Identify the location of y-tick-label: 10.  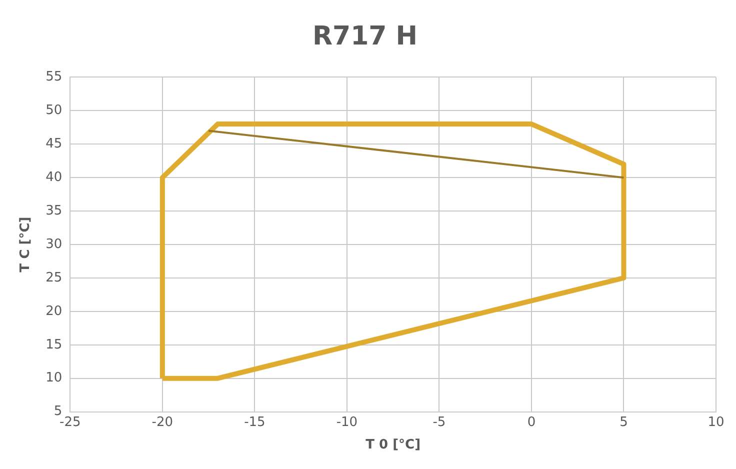
(54, 378).